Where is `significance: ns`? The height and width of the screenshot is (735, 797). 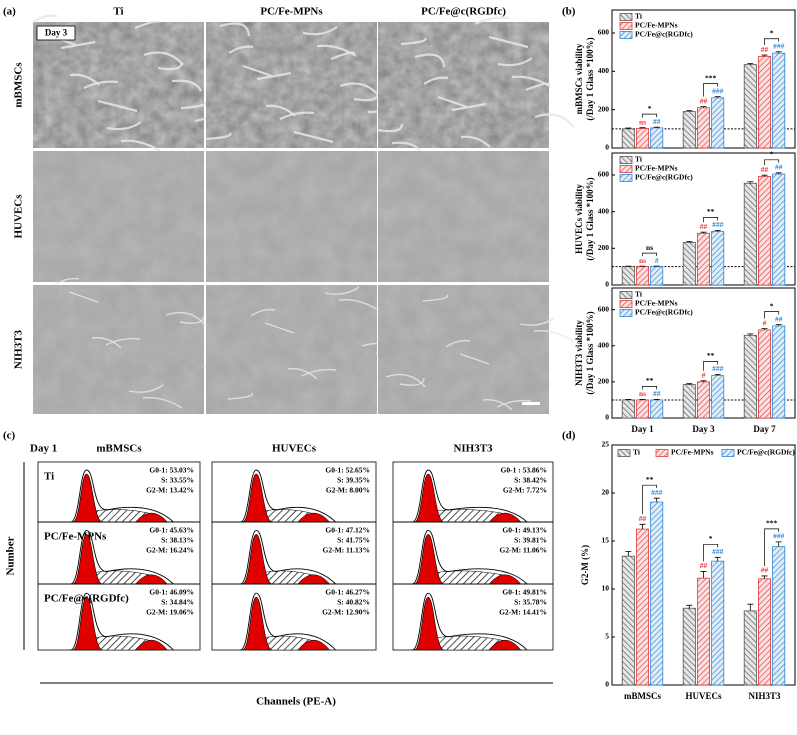 significance: ns is located at coordinates (642, 121).